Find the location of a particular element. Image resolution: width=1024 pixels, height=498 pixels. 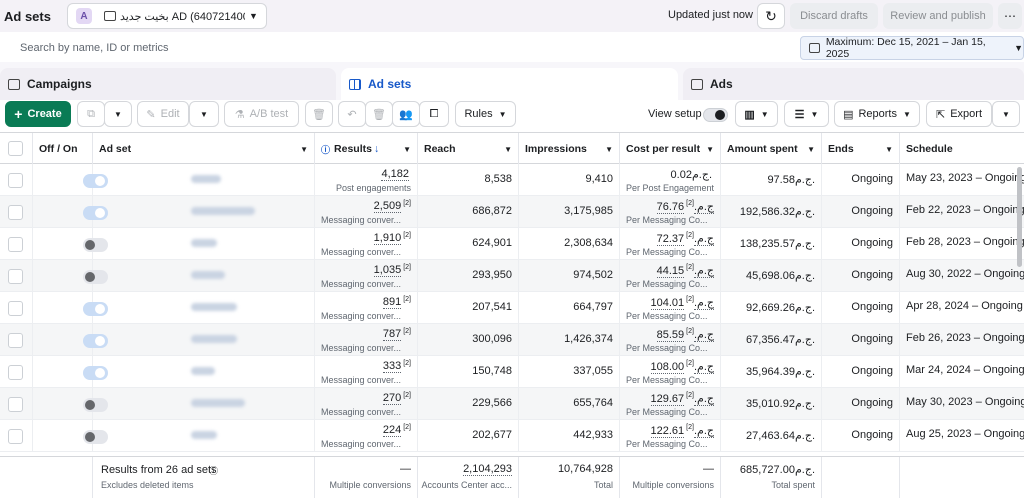

column-header-amount-spent: Amount spent ▼ is located at coordinates (771, 149).